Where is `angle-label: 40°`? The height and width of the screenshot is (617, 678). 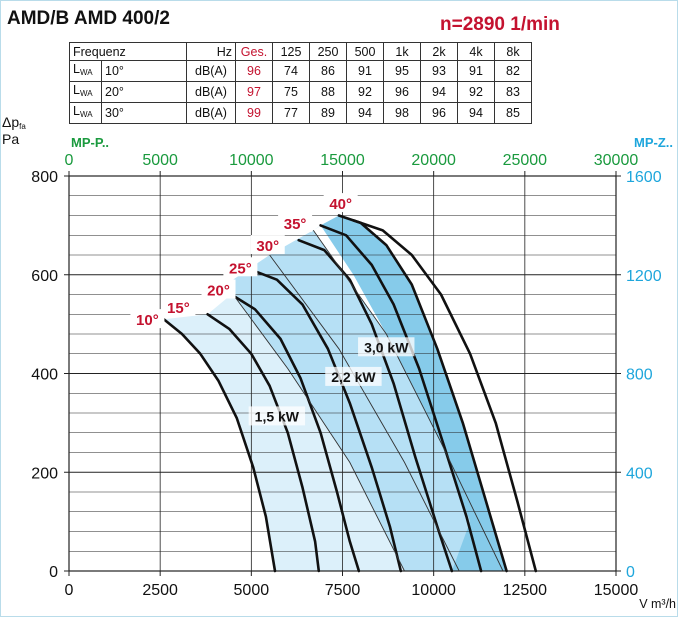
angle-label: 40° is located at coordinates (340, 204).